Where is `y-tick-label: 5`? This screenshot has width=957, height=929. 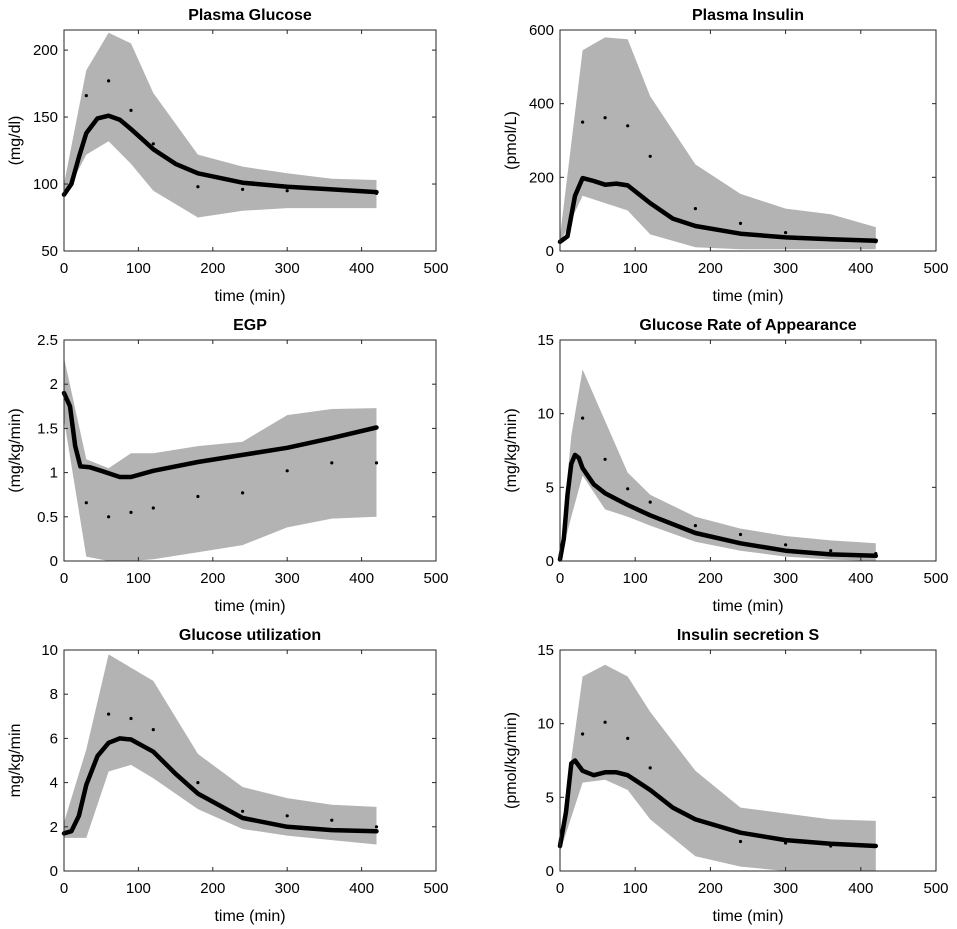 y-tick-label: 5 is located at coordinates (550, 487).